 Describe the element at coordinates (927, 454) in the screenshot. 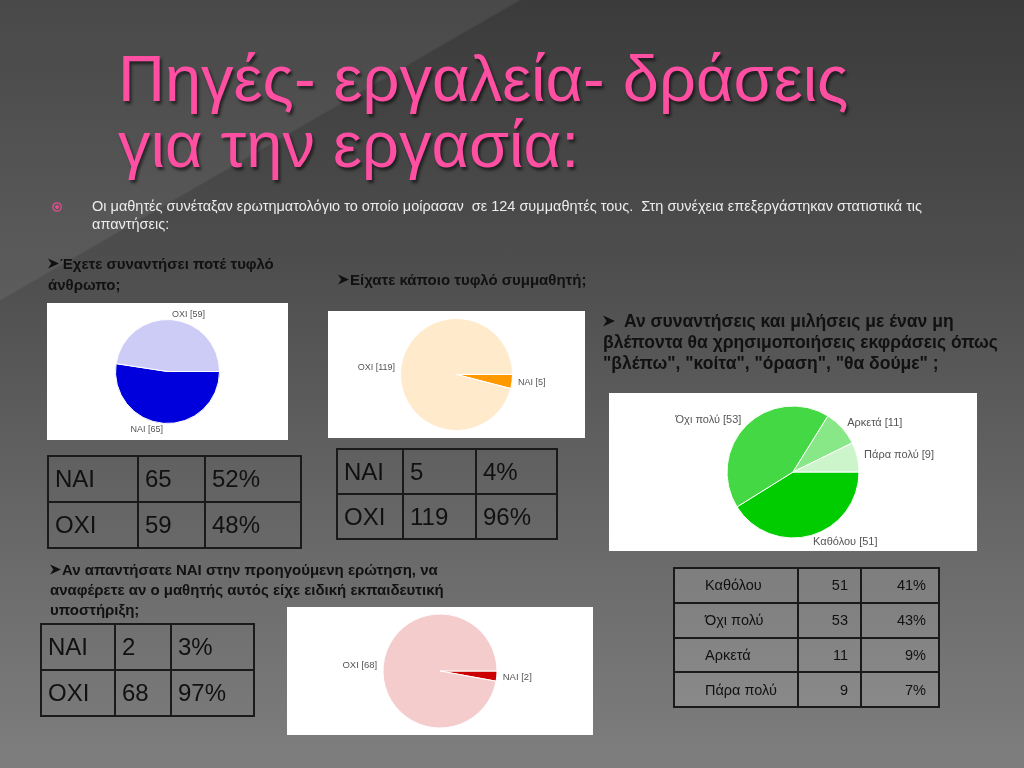

I see `data-label: [9]` at that location.